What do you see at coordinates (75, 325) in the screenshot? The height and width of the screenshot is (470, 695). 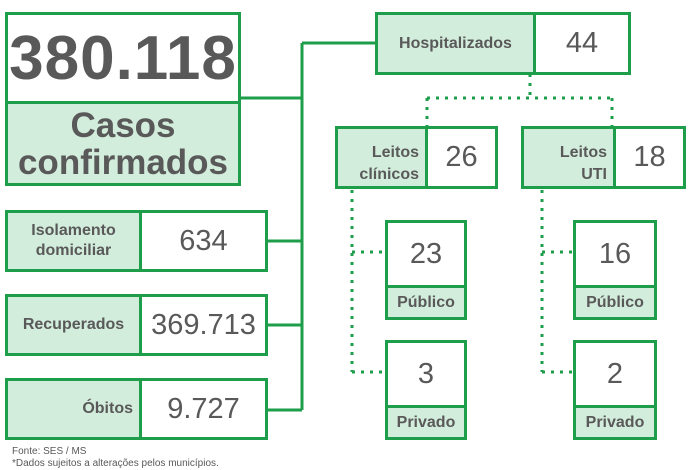 I see `recovered-label: Recuperados` at bounding box center [75, 325].